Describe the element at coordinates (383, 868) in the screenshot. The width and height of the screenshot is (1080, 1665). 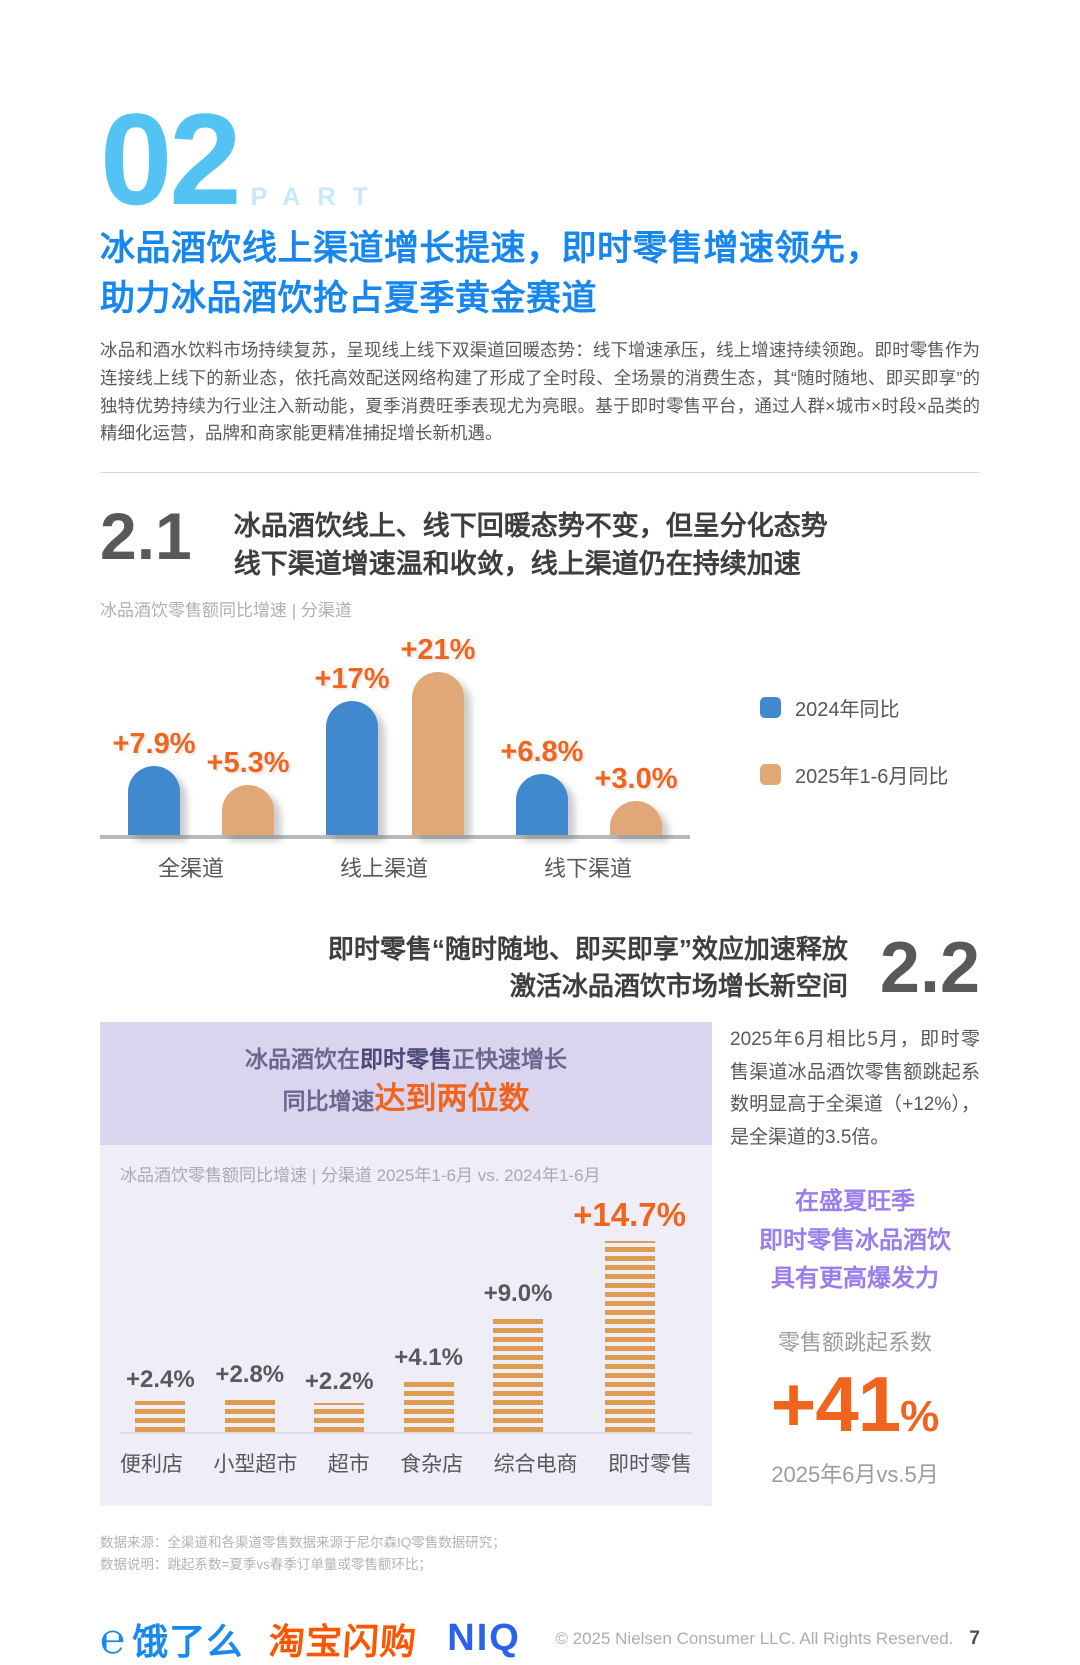
I see `category-label: 线上渠道` at that location.